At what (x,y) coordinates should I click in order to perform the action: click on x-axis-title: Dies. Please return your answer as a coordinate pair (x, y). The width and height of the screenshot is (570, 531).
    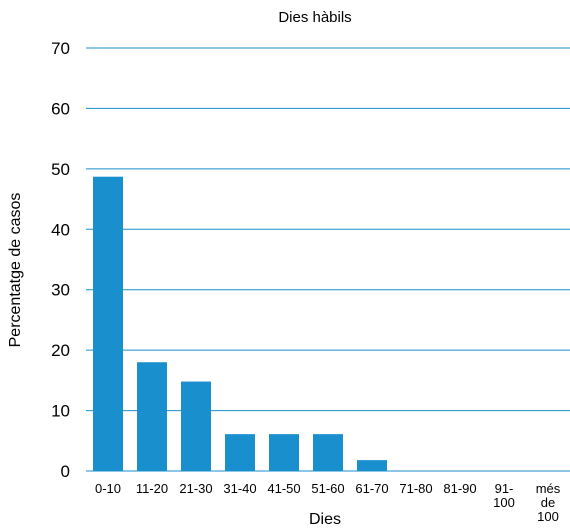
    Looking at the image, I should click on (325, 519).